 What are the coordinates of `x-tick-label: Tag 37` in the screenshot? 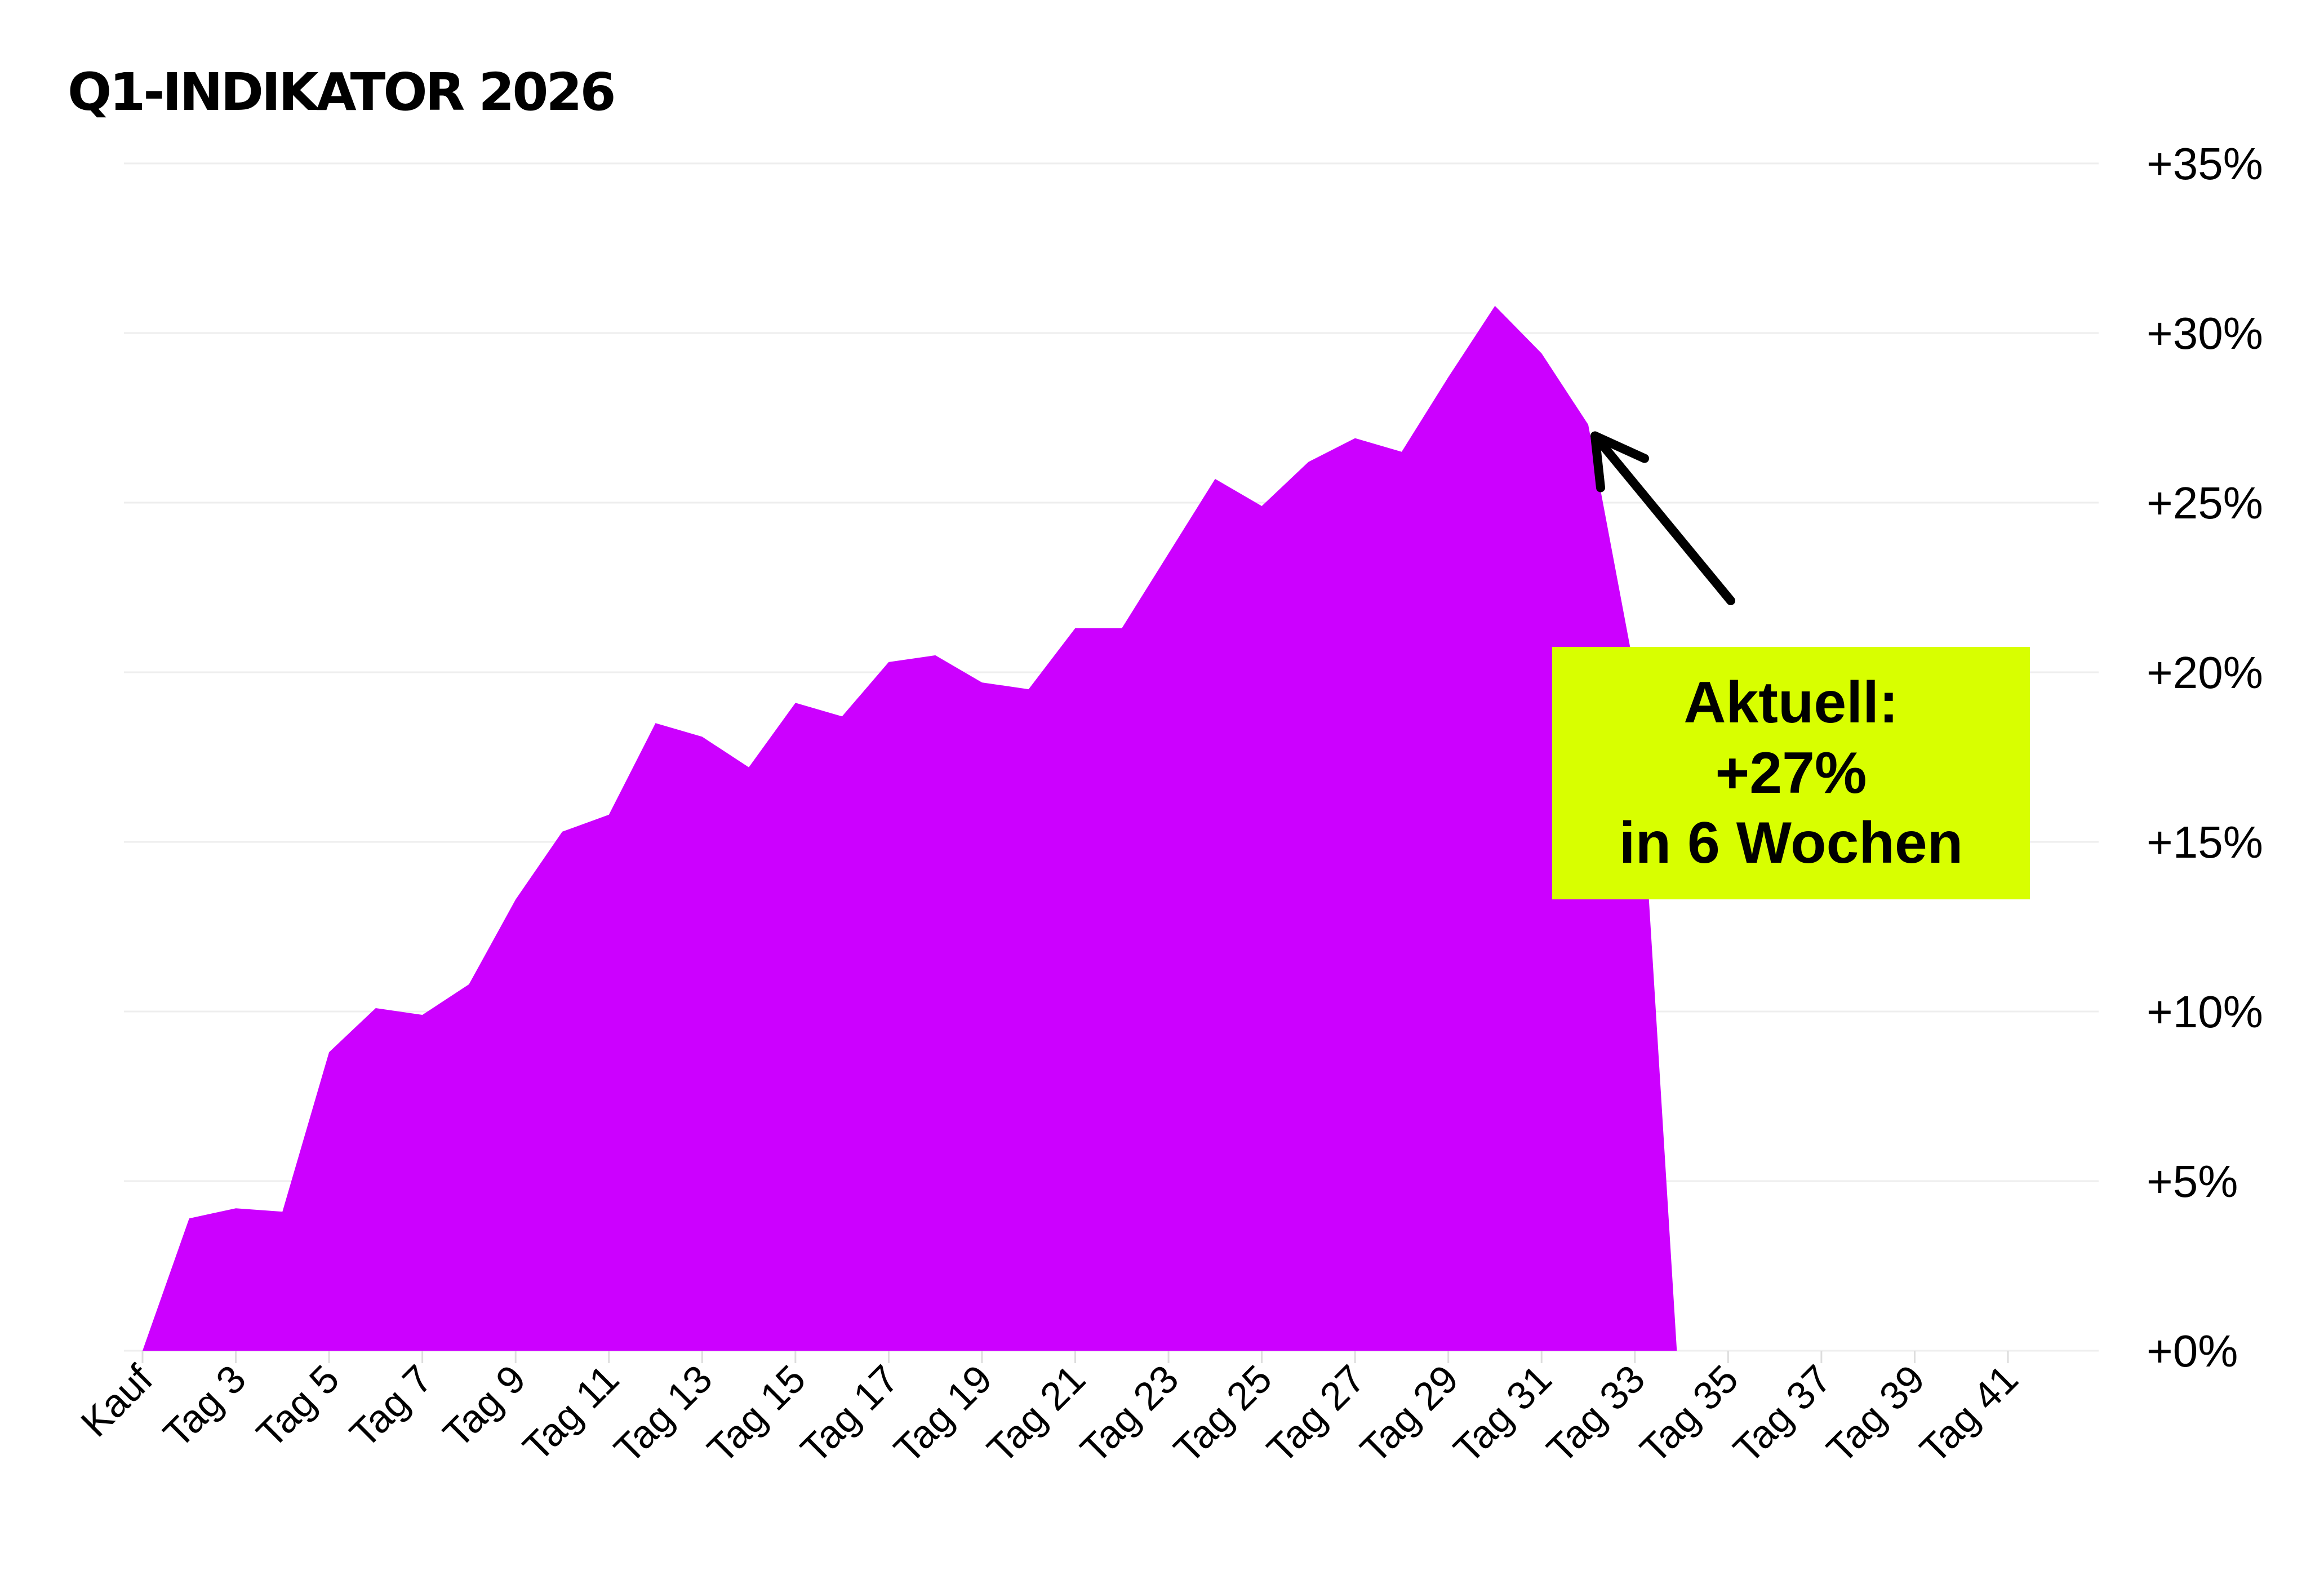 It's located at (1783, 1413).